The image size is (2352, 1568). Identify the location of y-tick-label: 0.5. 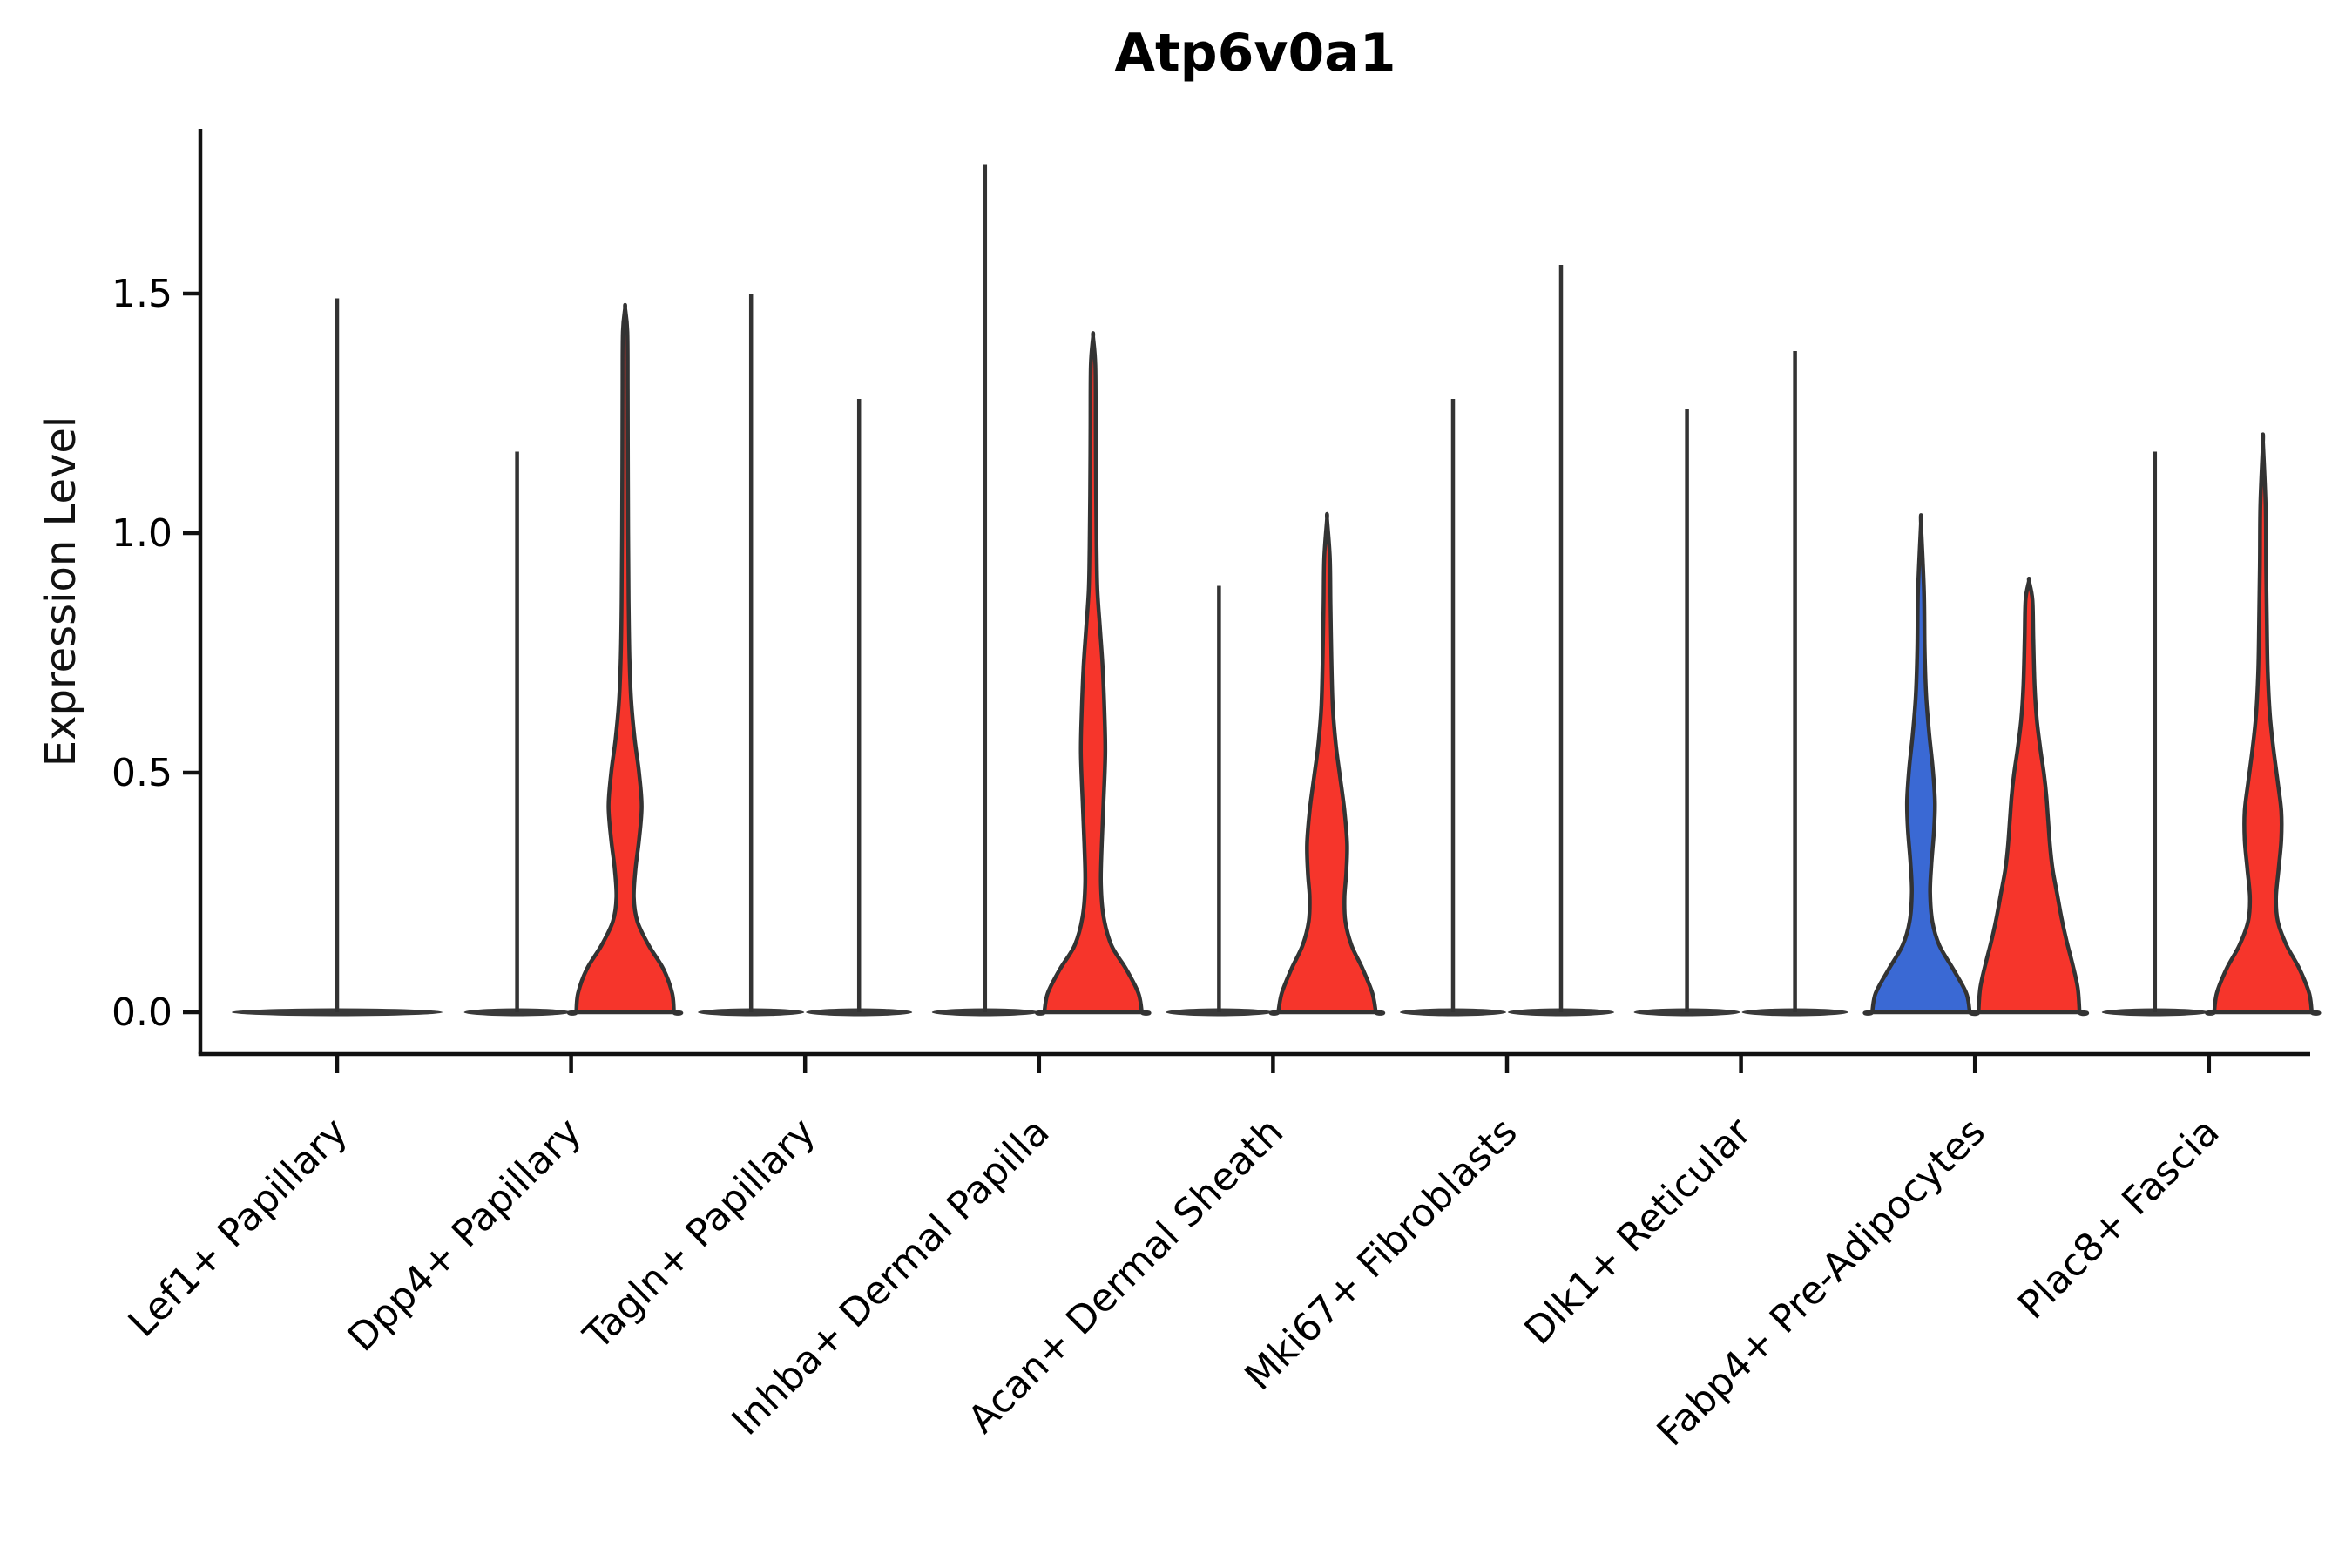
(142, 773).